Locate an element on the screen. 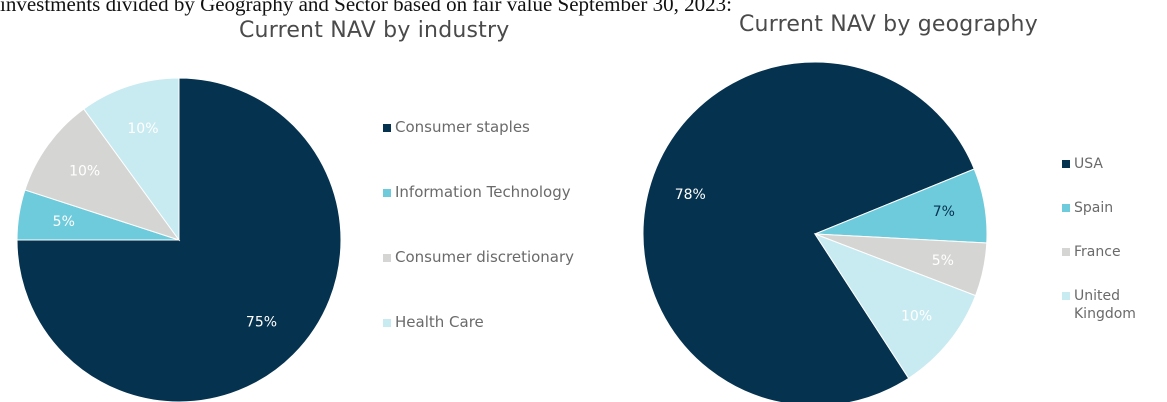 The image size is (1167, 402). data-label-spain: 7% is located at coordinates (944, 212).